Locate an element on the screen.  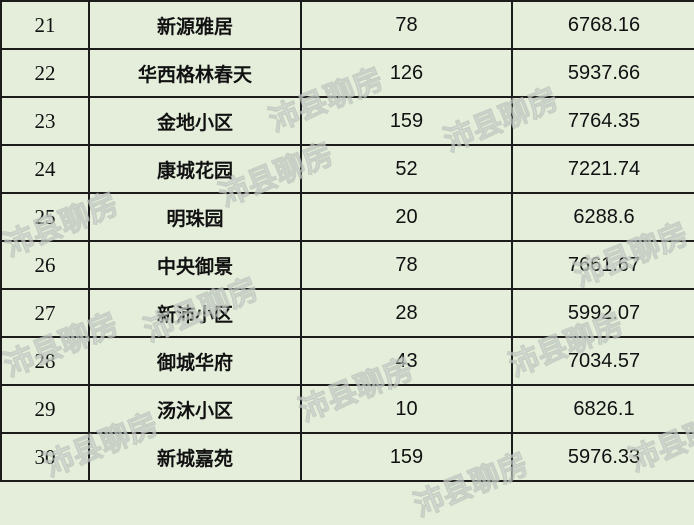
community-name: 汤沐小区 is located at coordinates (195, 409).